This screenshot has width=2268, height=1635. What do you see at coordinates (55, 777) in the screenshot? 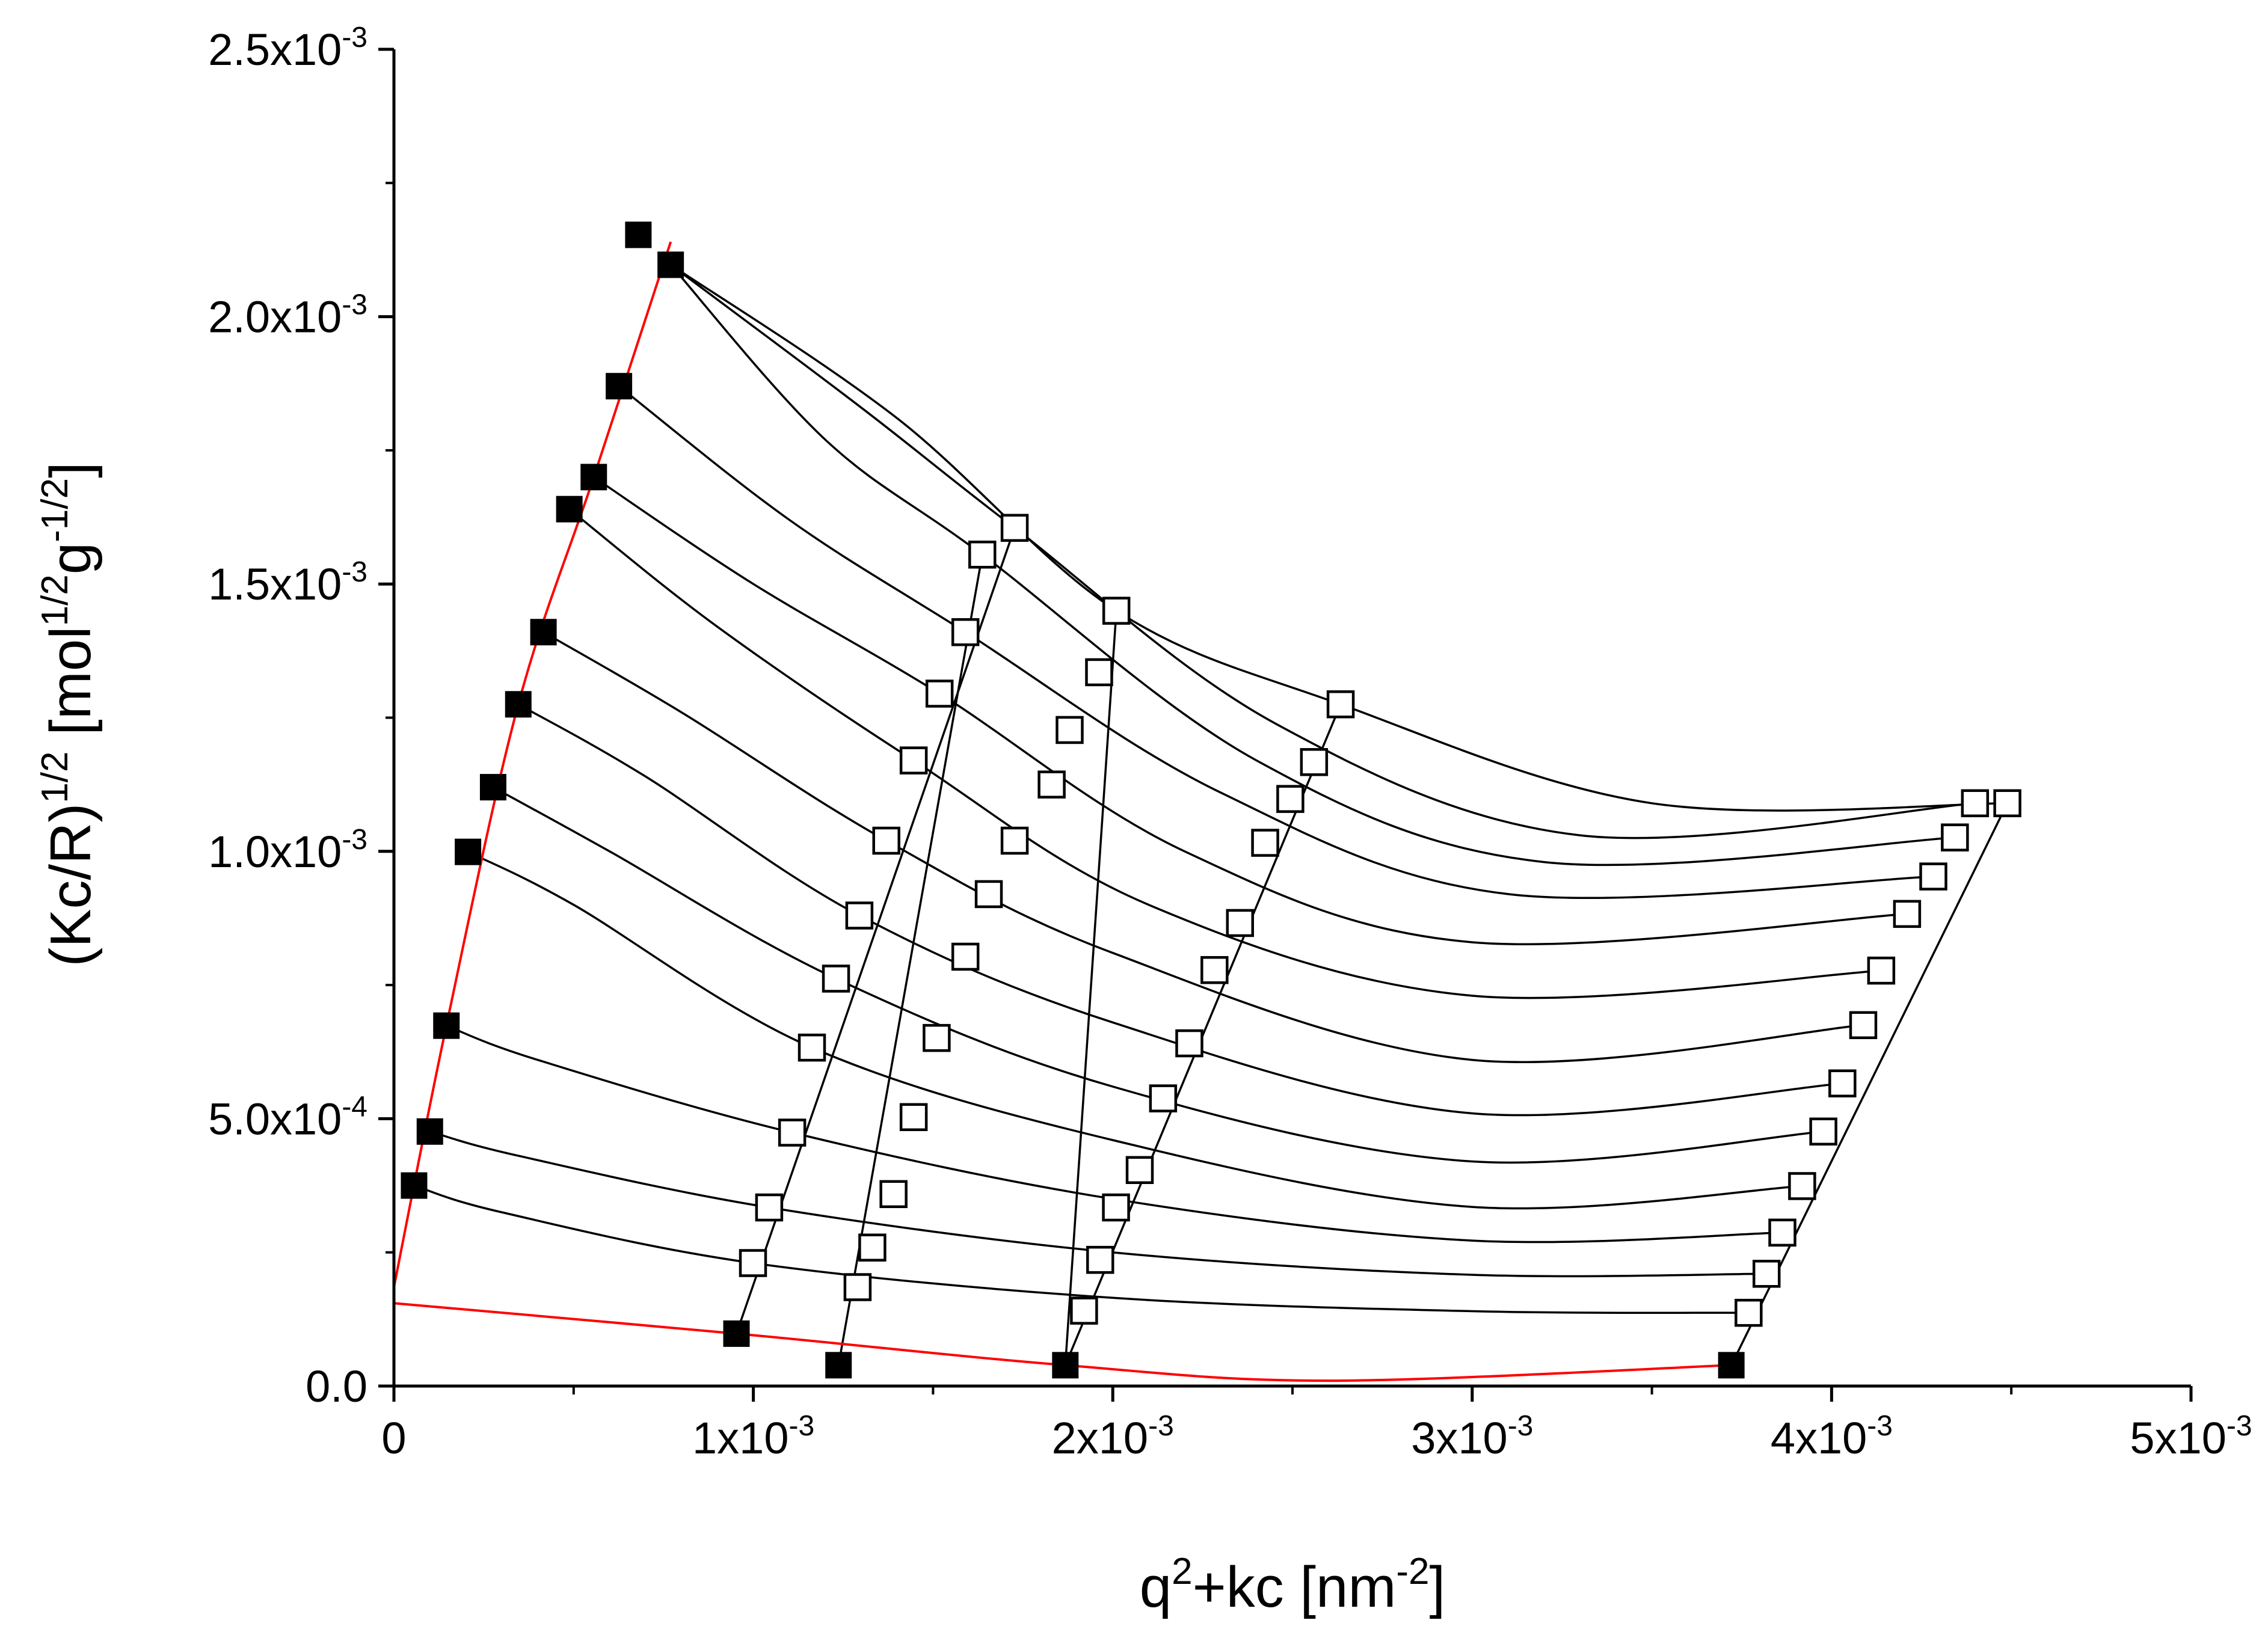
I see `y-title-sup1: 1/2` at bounding box center [55, 777].